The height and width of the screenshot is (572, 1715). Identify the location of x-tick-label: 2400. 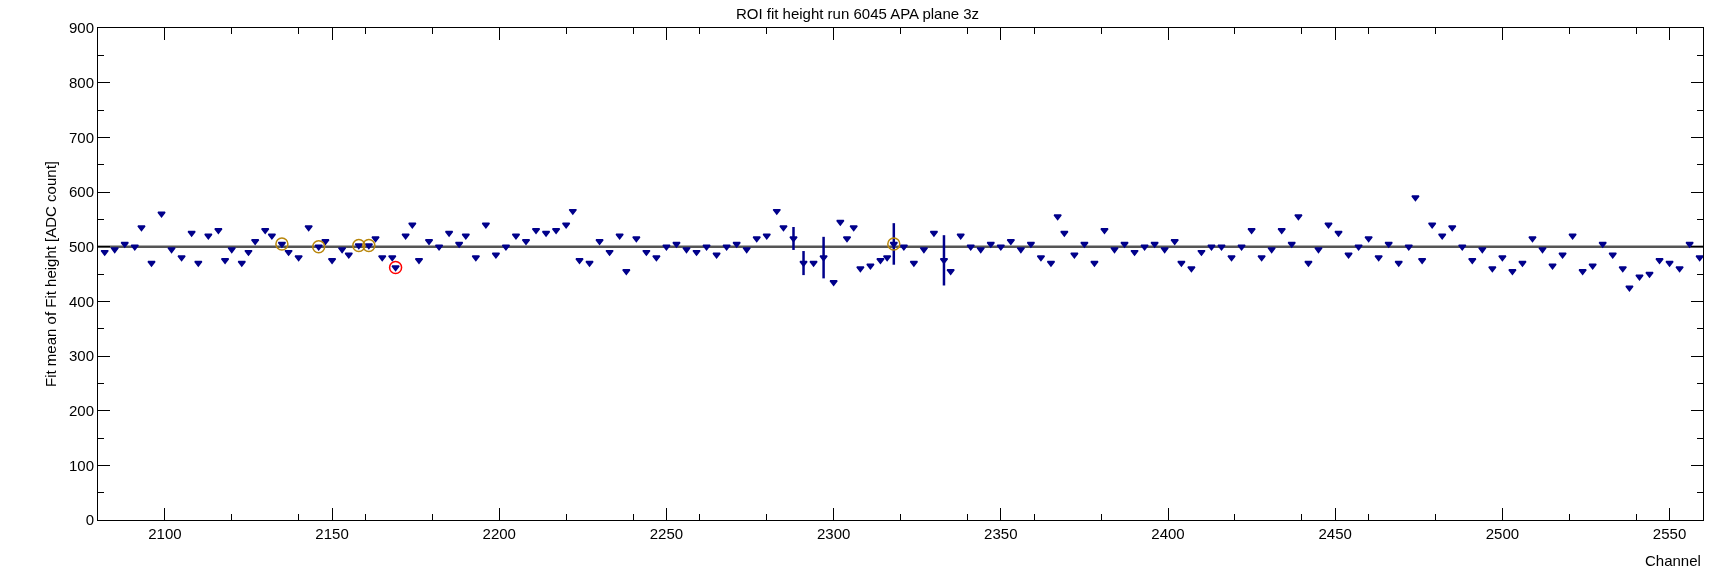
(1168, 533).